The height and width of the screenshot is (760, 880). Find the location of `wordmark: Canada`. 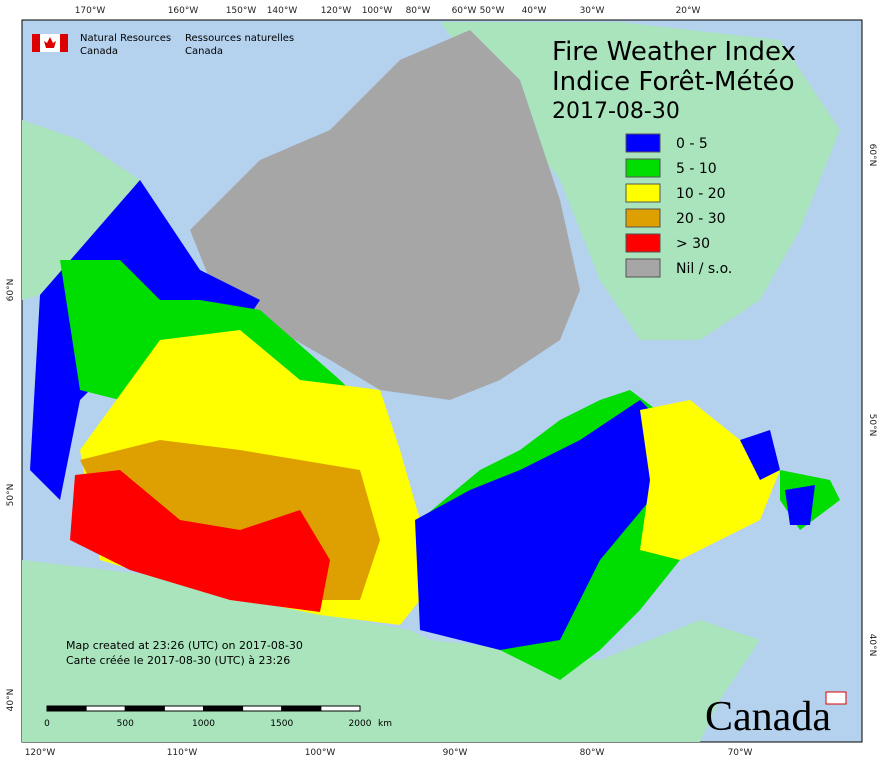

wordmark: Canada is located at coordinates (768, 717).